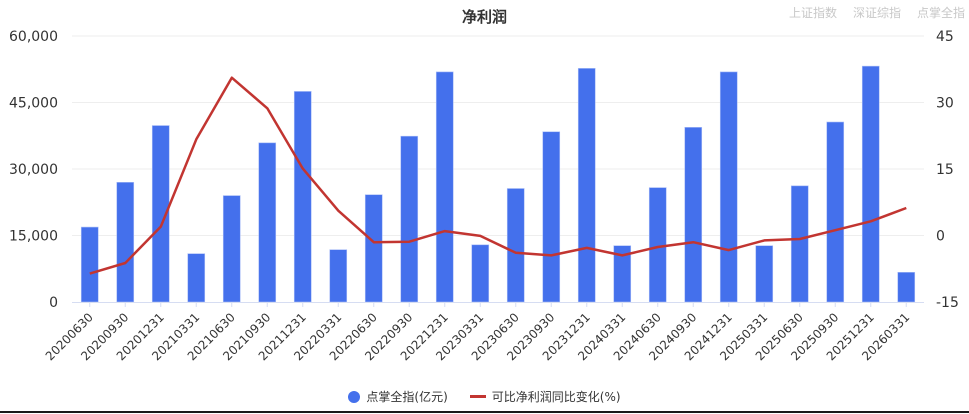 The height and width of the screenshot is (414, 969). I want to click on y-axis-right: -15 0 15 30 45, so click(947, 170).